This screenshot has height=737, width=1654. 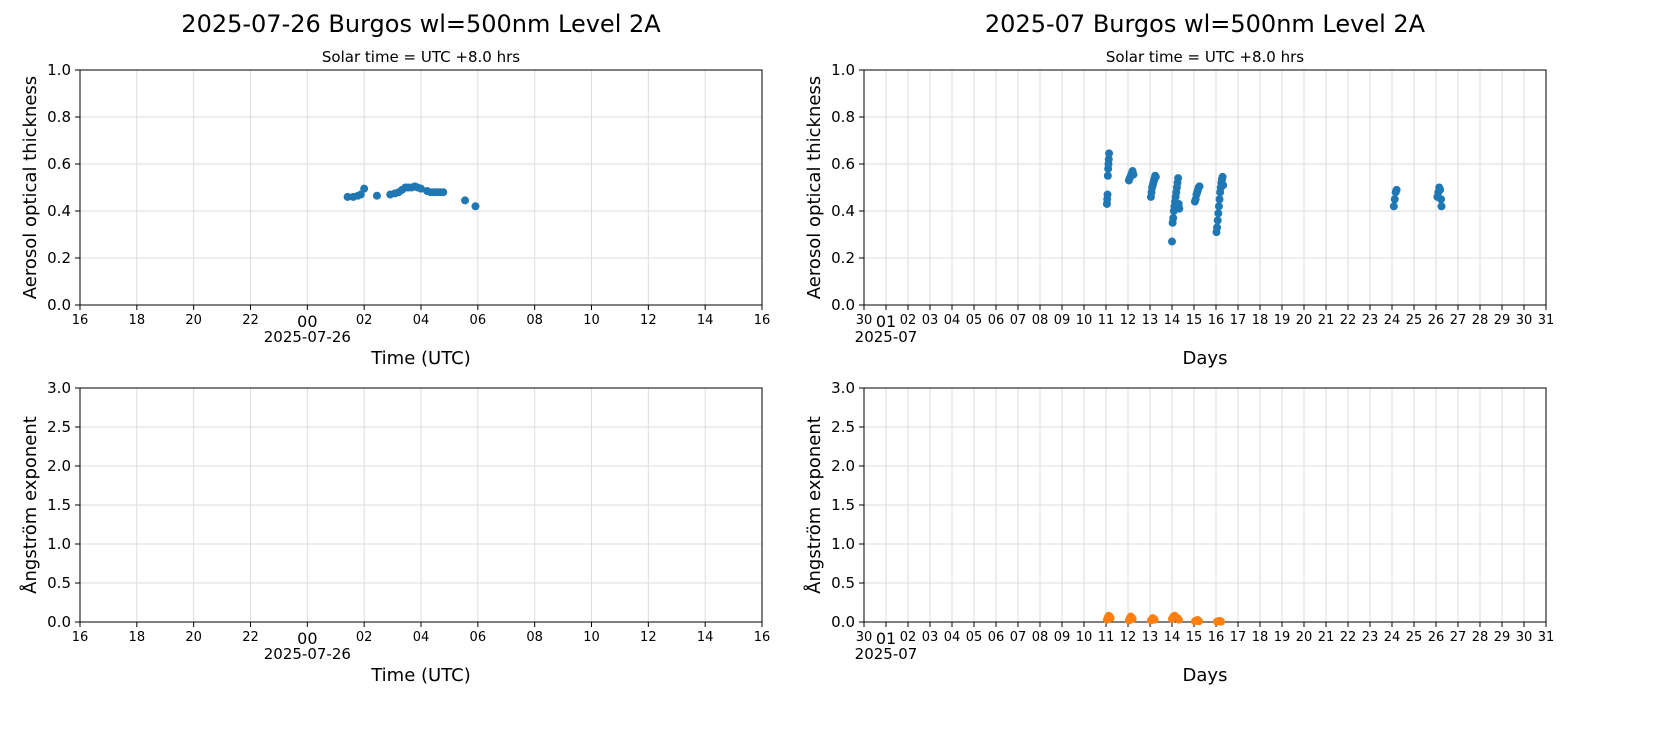 I want to click on x-tick-label: 25, so click(x=1414, y=637).